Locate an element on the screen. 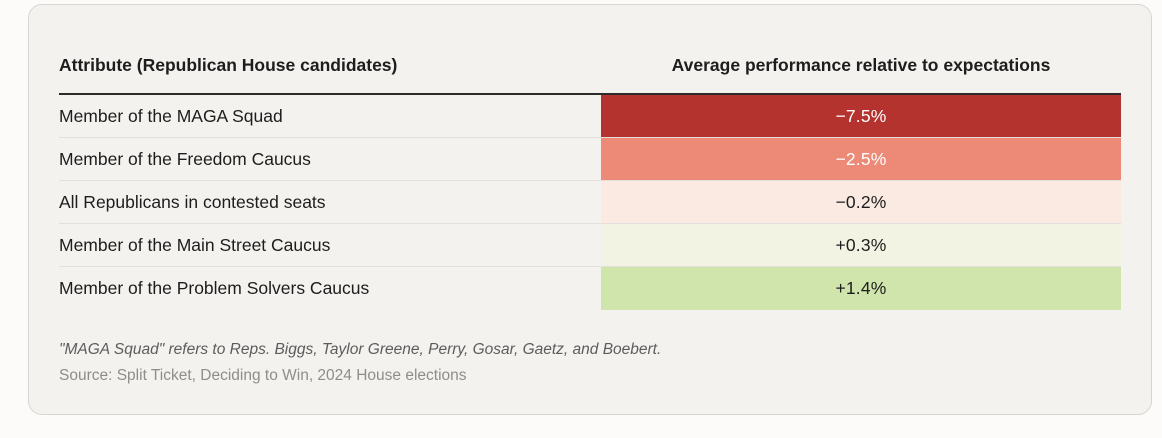 This screenshot has height=438, width=1162. table-row: Member of the Freedom Caucus −2.5% is located at coordinates (590, 159).